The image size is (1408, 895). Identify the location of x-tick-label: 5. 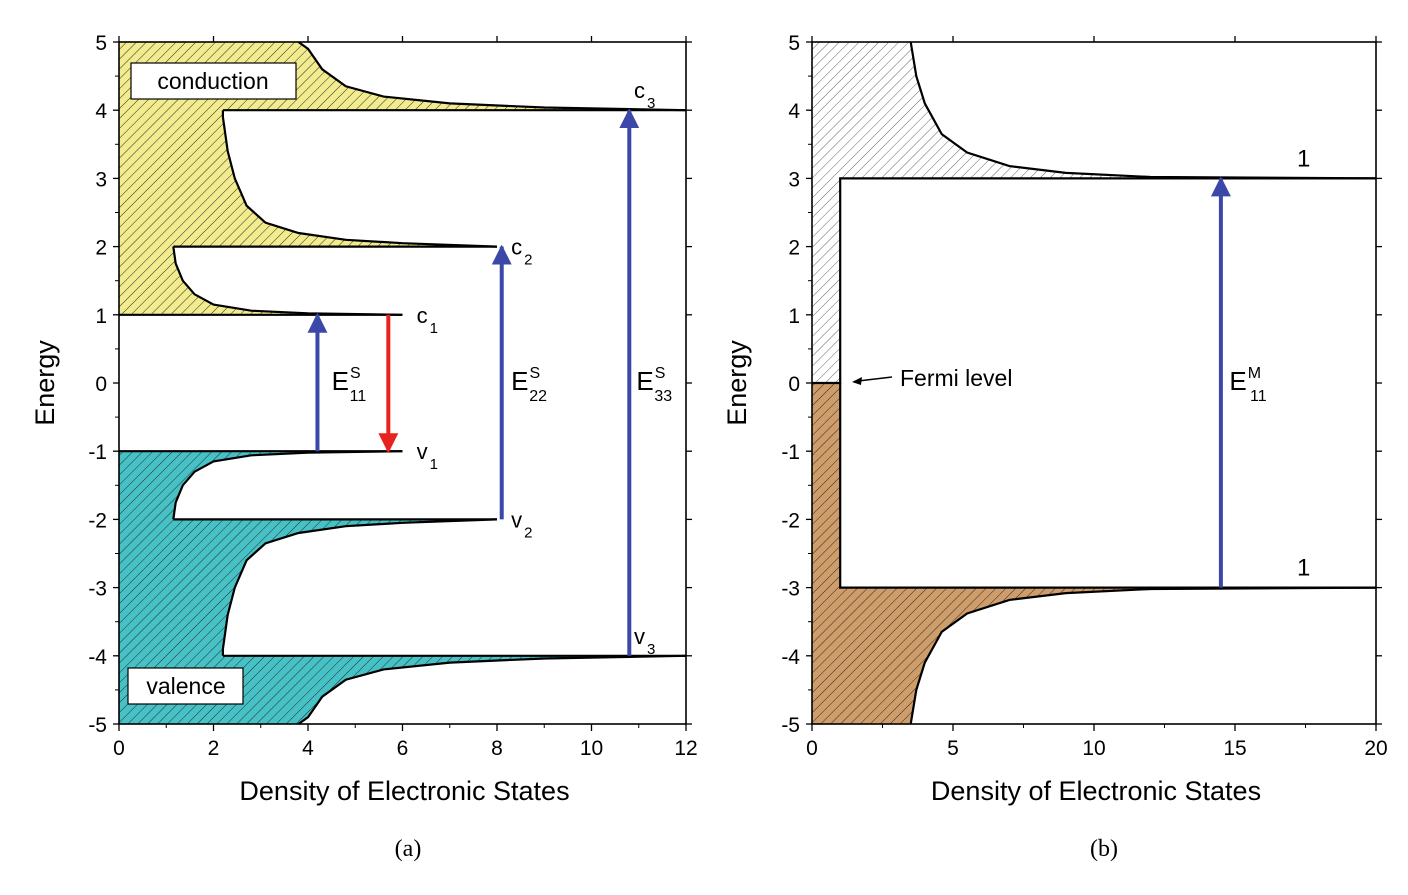
(953, 748).